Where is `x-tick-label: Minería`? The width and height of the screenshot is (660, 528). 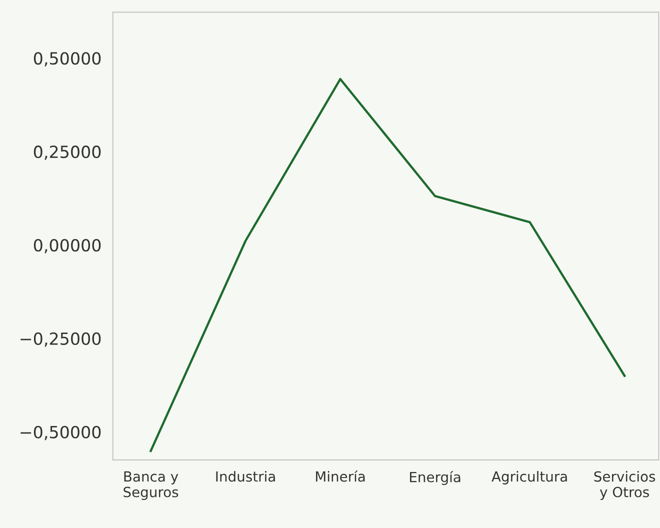 x-tick-label: Minería is located at coordinates (340, 476).